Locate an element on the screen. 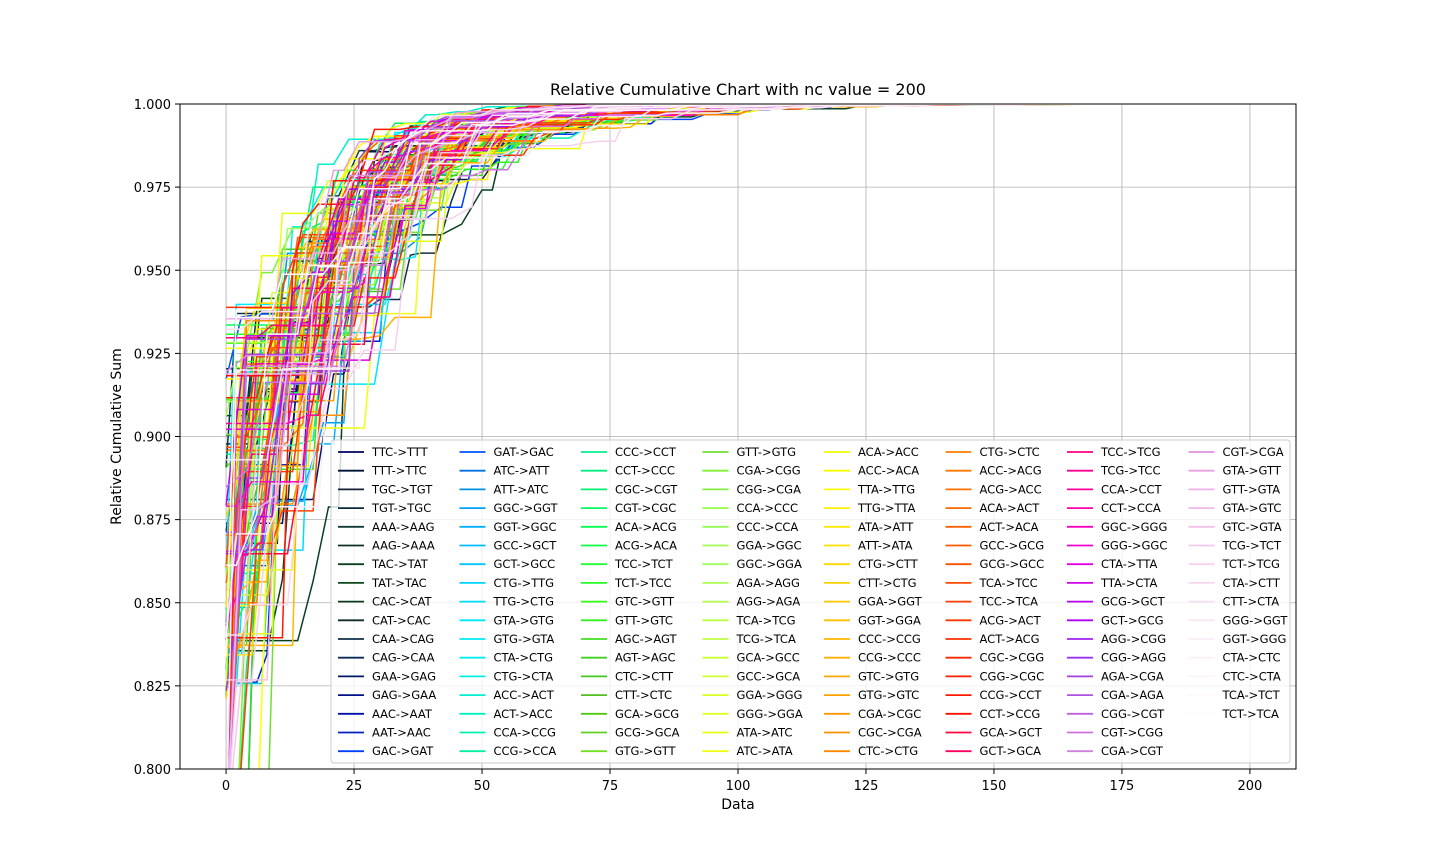 The image size is (1440, 868). legend-entry-label: GTC->GTG is located at coordinates (888, 676).